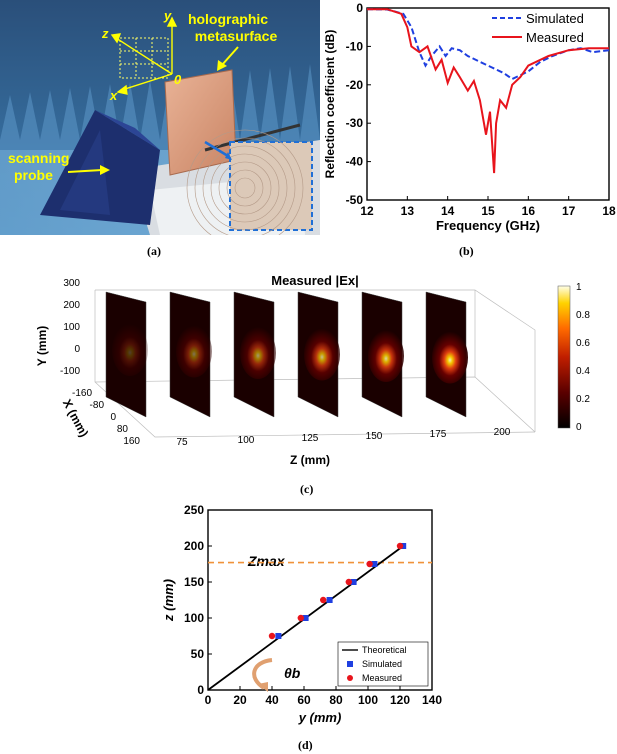 This screenshot has width=617, height=754. I want to click on legend-measured-label-d: Measured, so click(382, 678).